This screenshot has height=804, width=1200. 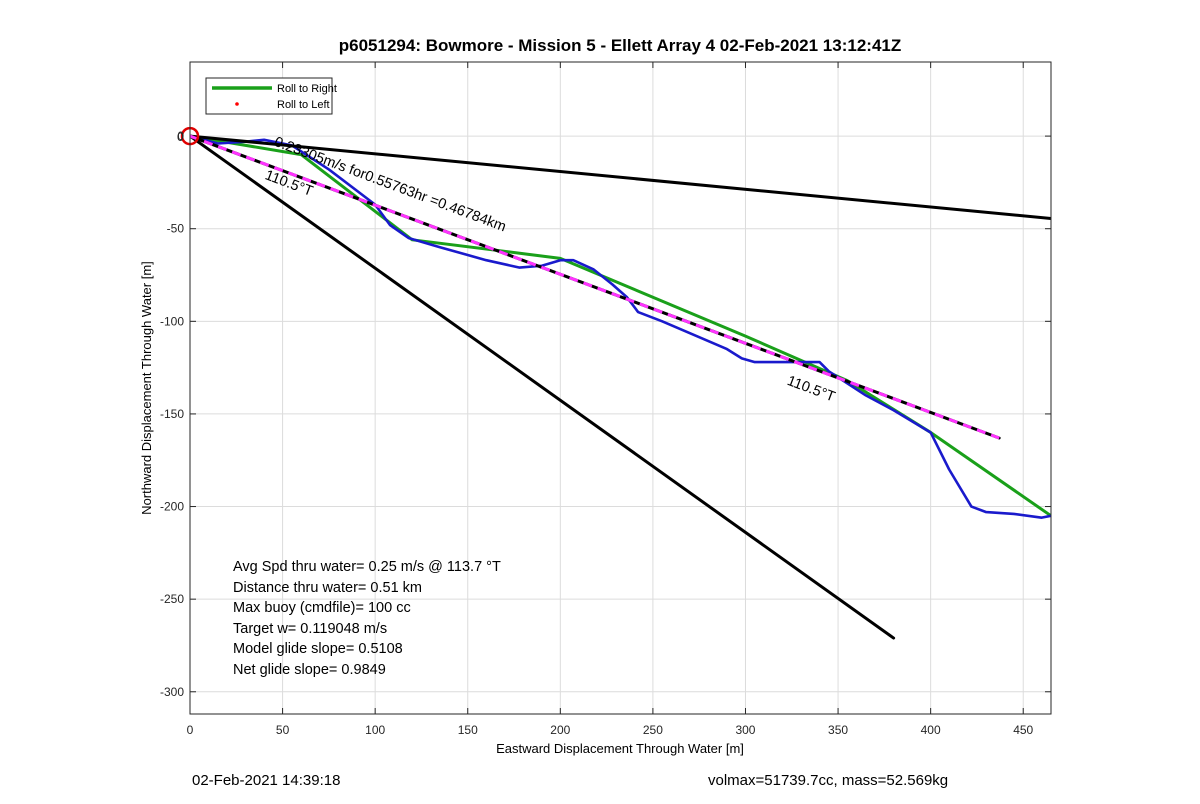 What do you see at coordinates (620, 748) in the screenshot?
I see `x-axis-label: Eastward Displacement Through Water [m]` at bounding box center [620, 748].